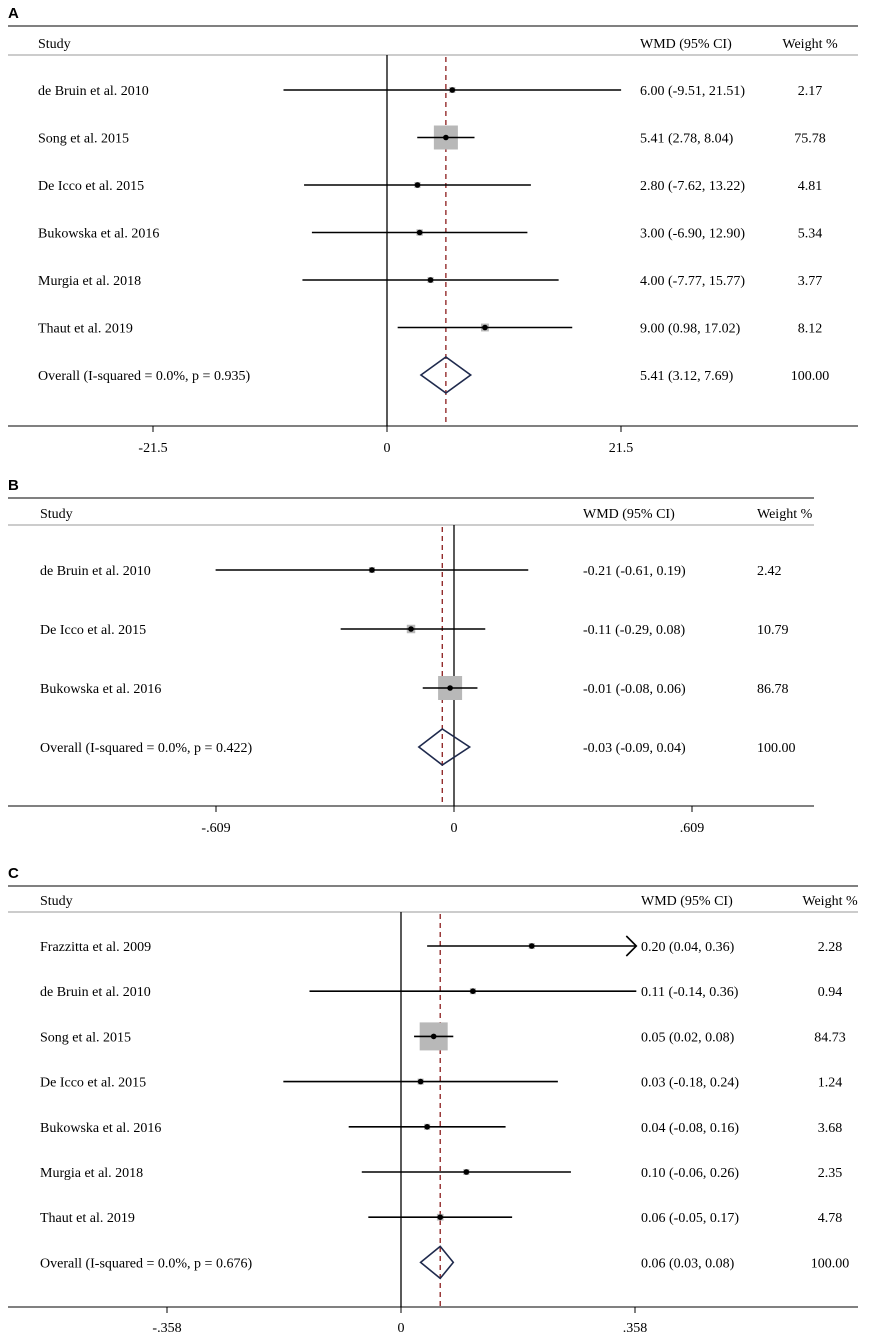  I want to click on weight-text: 1.24, so click(830, 1083).